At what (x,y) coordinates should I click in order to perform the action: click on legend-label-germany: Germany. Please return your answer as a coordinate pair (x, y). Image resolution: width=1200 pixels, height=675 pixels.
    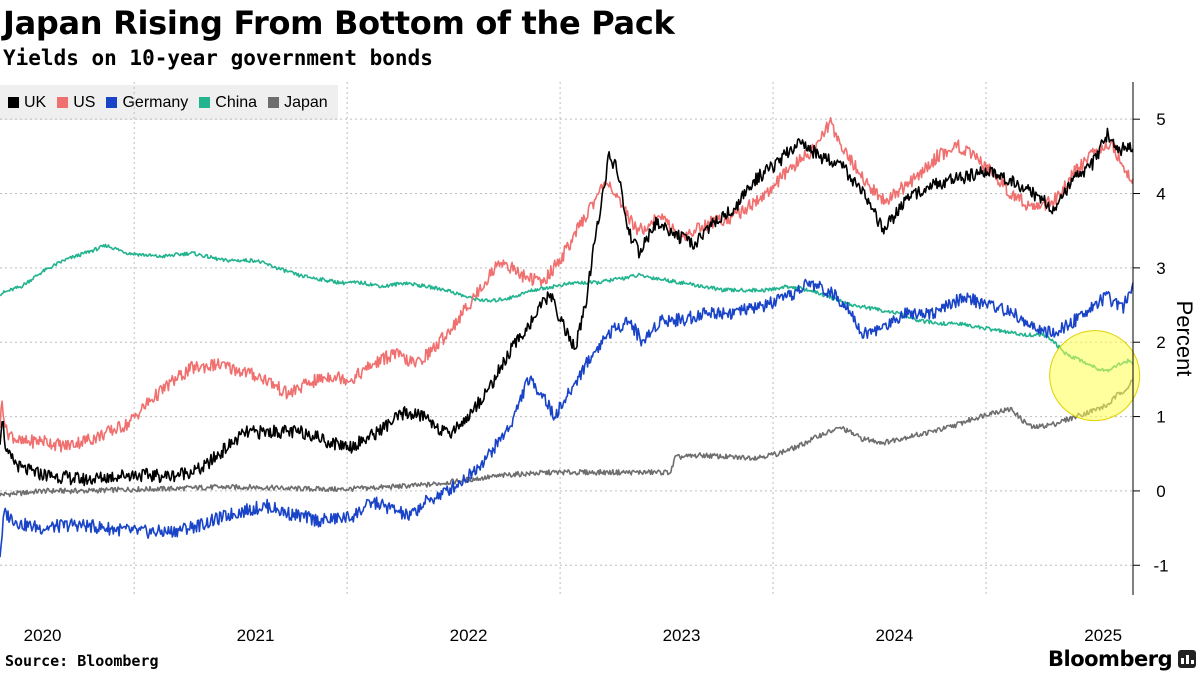
    Looking at the image, I should click on (155, 102).